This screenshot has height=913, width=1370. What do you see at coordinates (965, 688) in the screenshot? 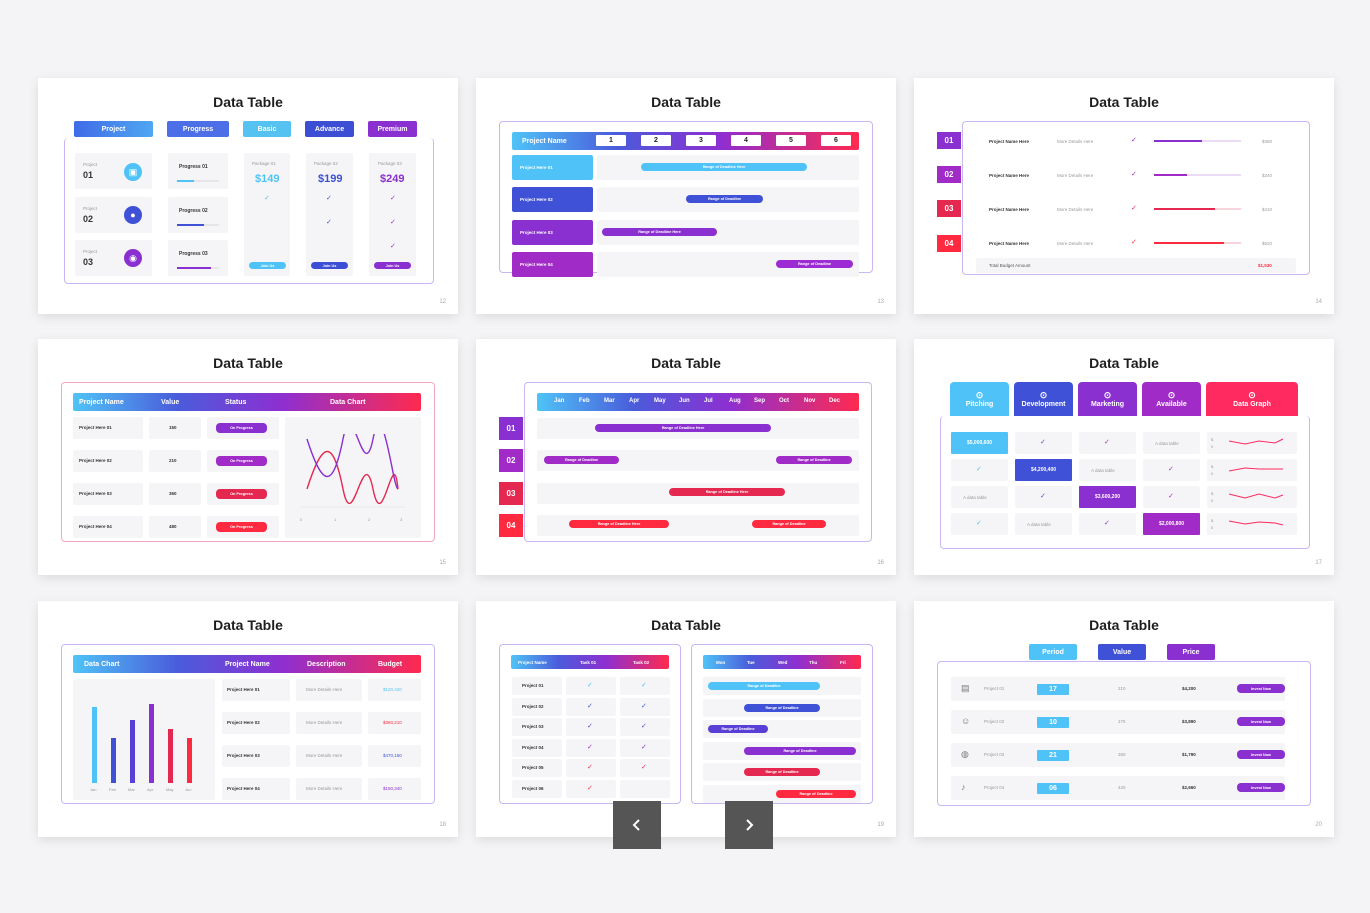
I see `folder-icon: ▤` at bounding box center [965, 688].